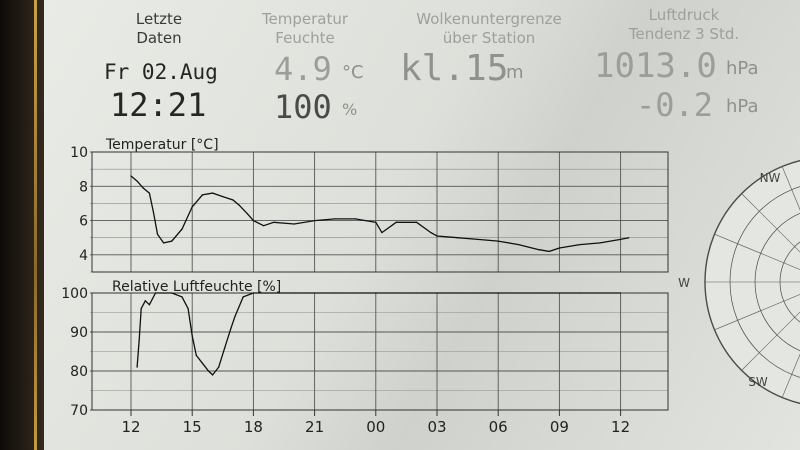 Image resolution: width=800 pixels, height=450 pixels. Describe the element at coordinates (79, 372) in the screenshot. I see `y-tick-label: 80` at that location.